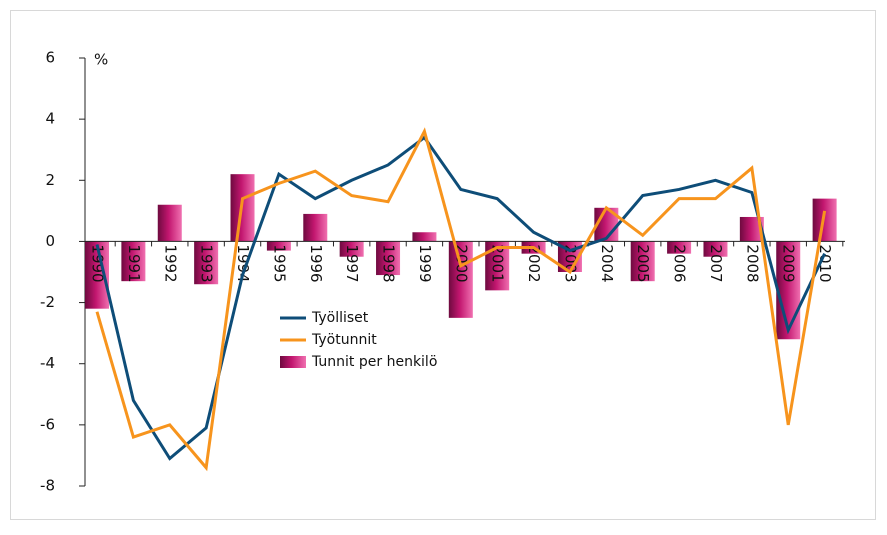  Describe the element at coordinates (389, 263) in the screenshot. I see `x-tick-label: 1998` at that location.